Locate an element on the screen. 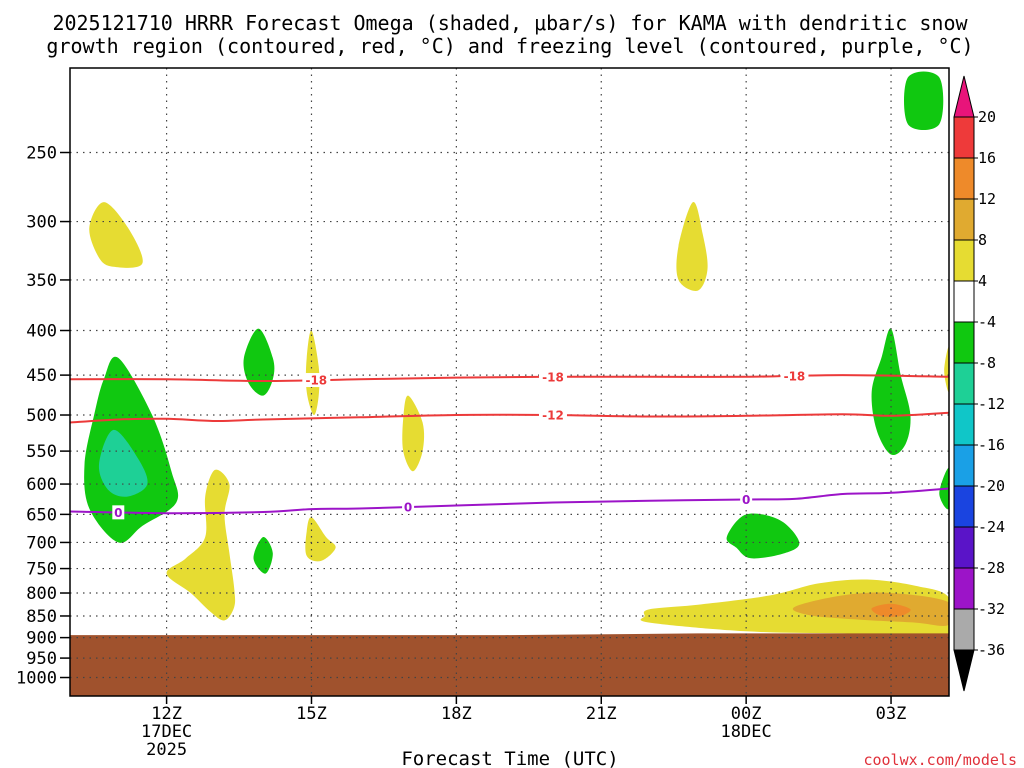 Image resolution: width=1024 pixels, height=768 pixels. y-tick-label-550: 550 is located at coordinates (41, 452).